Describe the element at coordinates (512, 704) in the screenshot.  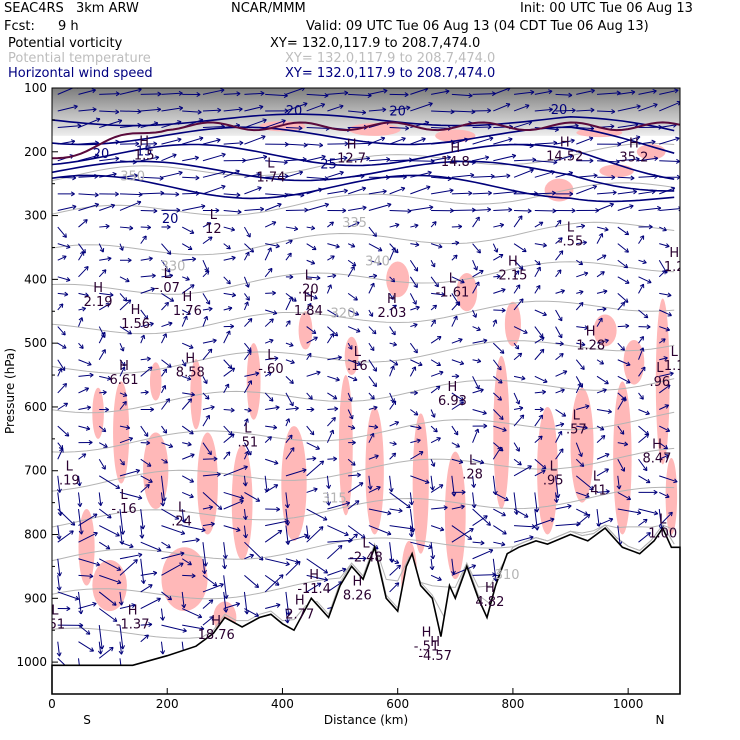
I see `x-tick-label: 800` at that location.